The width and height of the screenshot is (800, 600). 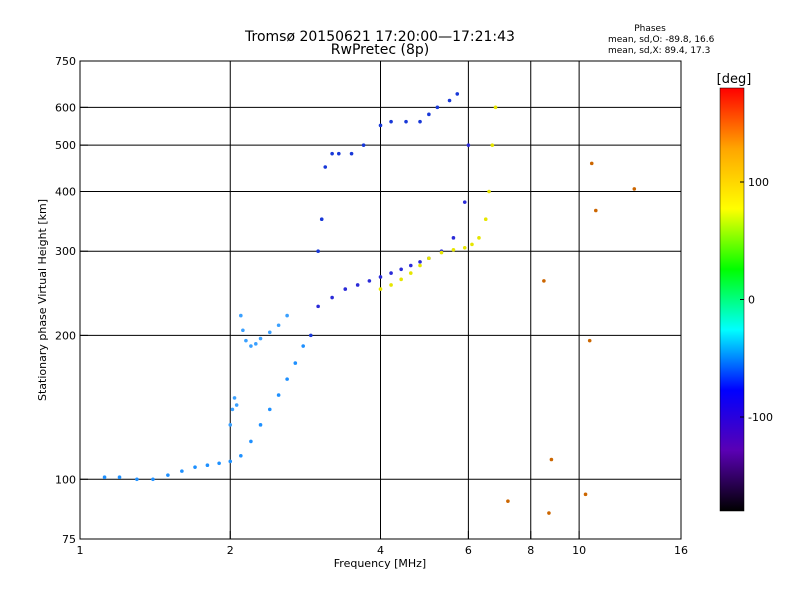 What do you see at coordinates (681, 550) in the screenshot?
I see `x-tick-label: 16` at bounding box center [681, 550].